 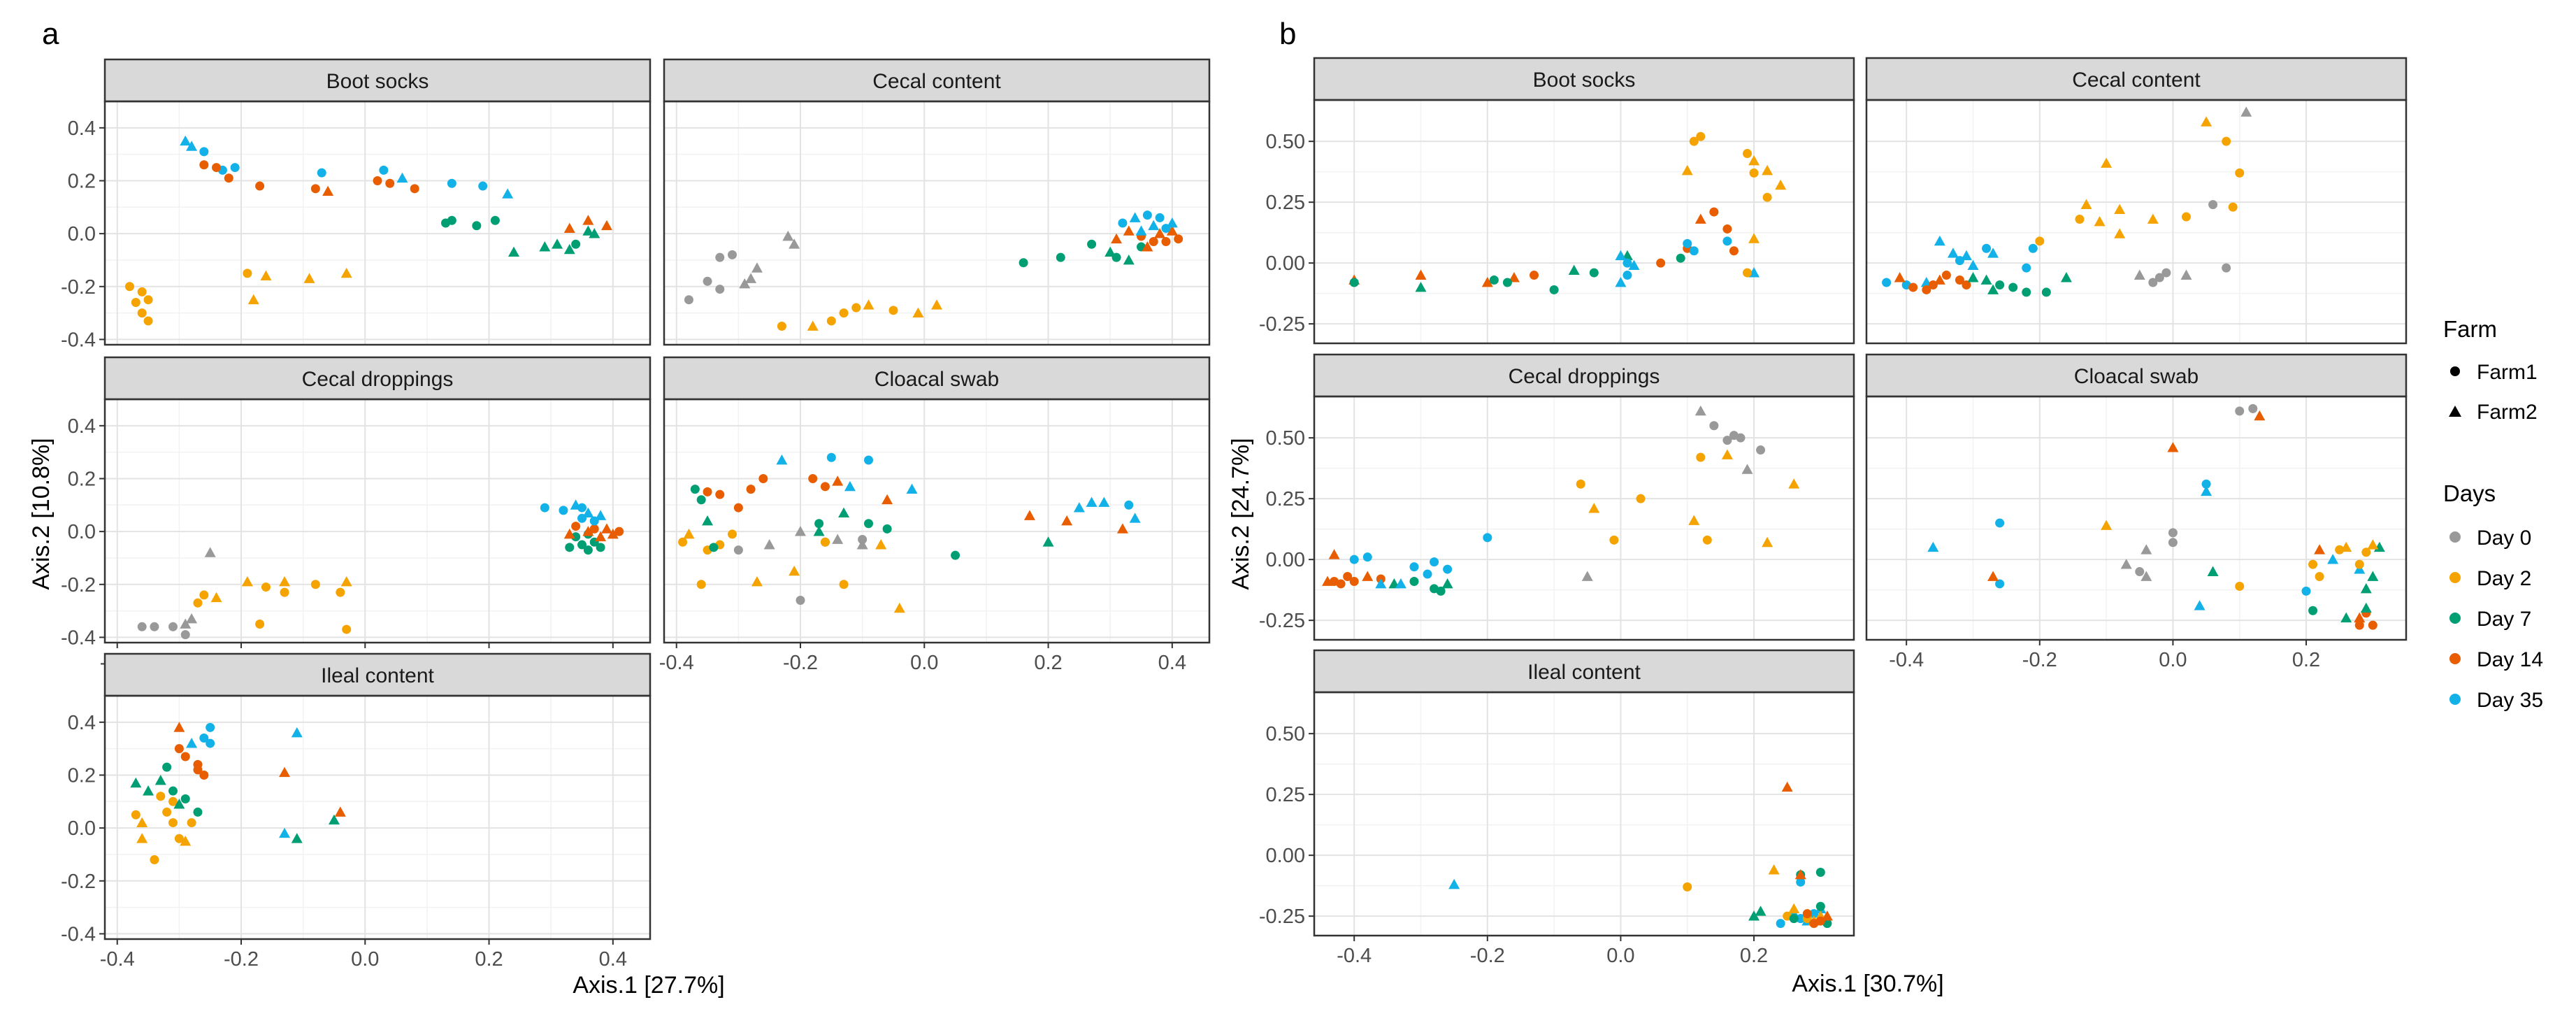 I want to click on facet-b-3: Cloacal swab -0.4 -0.2 0.0 0.2, so click(x=2136, y=512).